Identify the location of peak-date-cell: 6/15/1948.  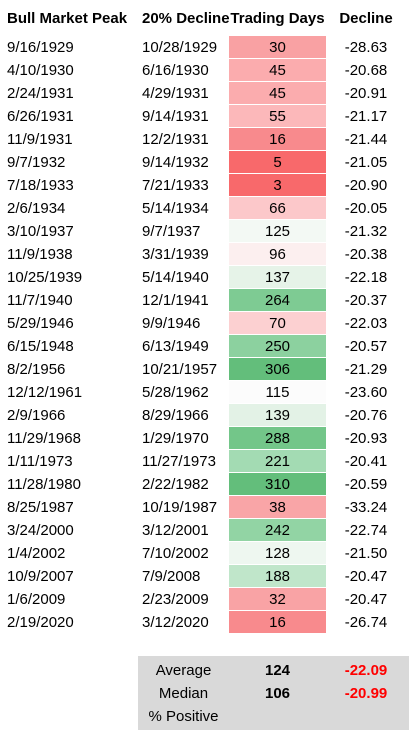
(40, 346).